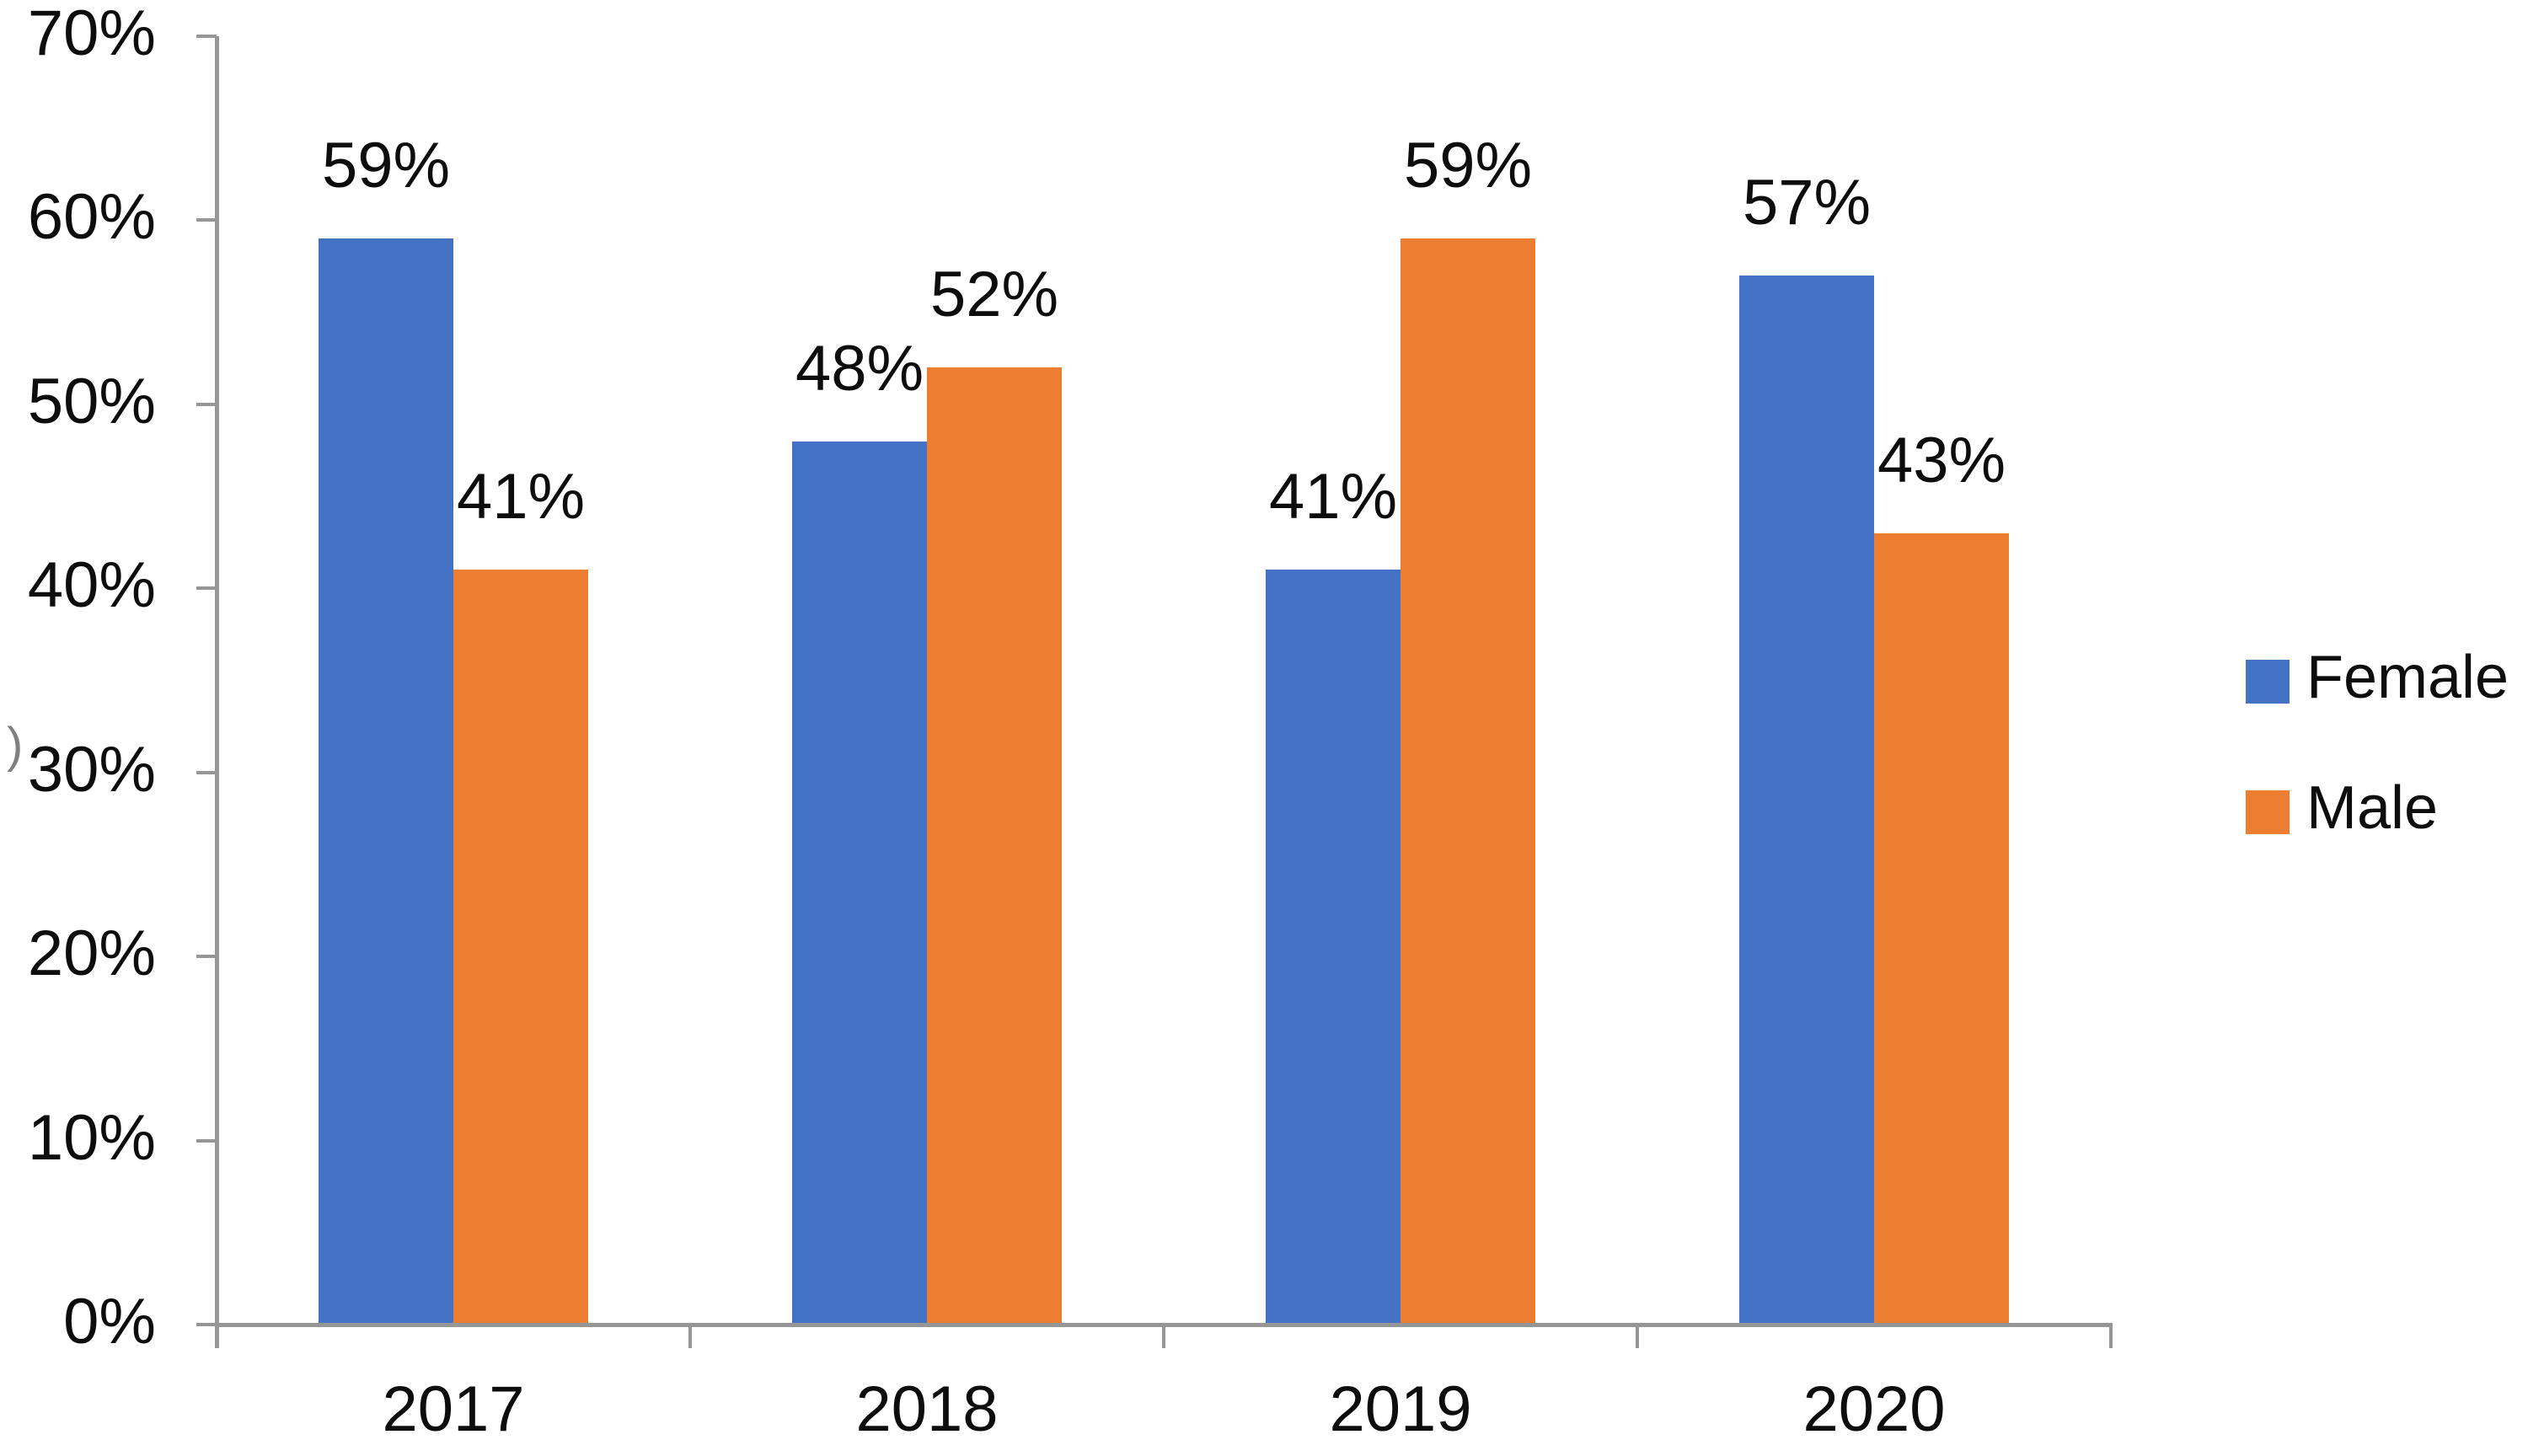 The image size is (2528, 1456). Describe the element at coordinates (1942, 460) in the screenshot. I see `bar-value-label: 43%` at that location.